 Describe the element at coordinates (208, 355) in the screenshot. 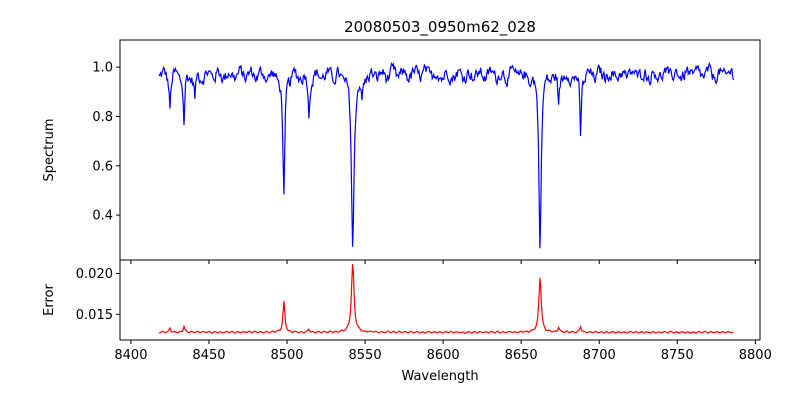

I see `x-tick-label: 8450` at that location.